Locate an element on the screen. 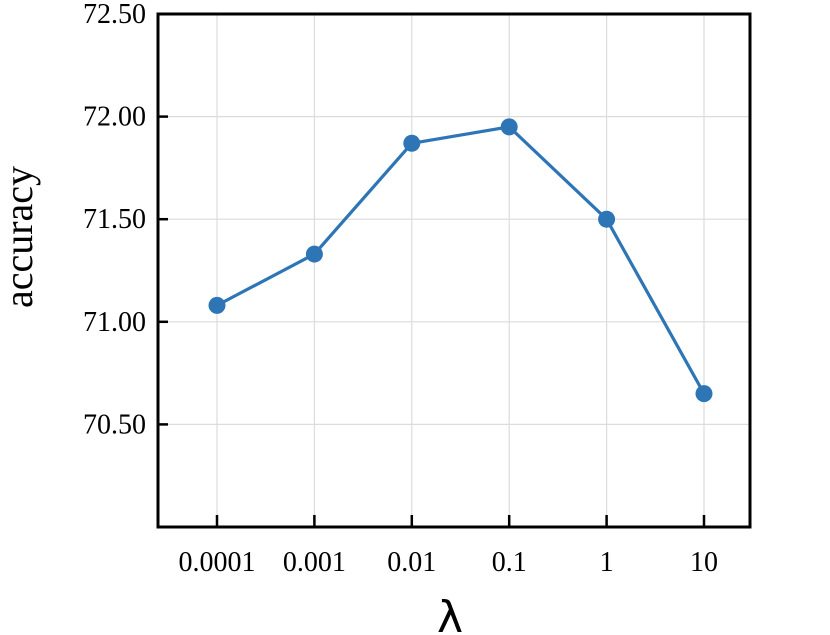  x-tick-label: 0.001 is located at coordinates (314, 562).